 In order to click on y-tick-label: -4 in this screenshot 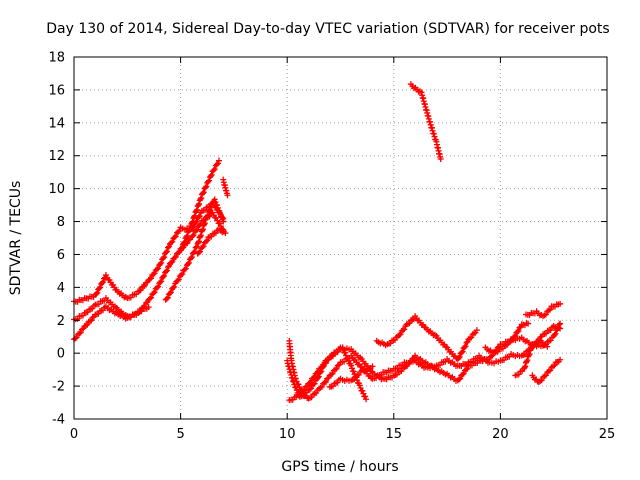, I will do `click(58, 420)`.